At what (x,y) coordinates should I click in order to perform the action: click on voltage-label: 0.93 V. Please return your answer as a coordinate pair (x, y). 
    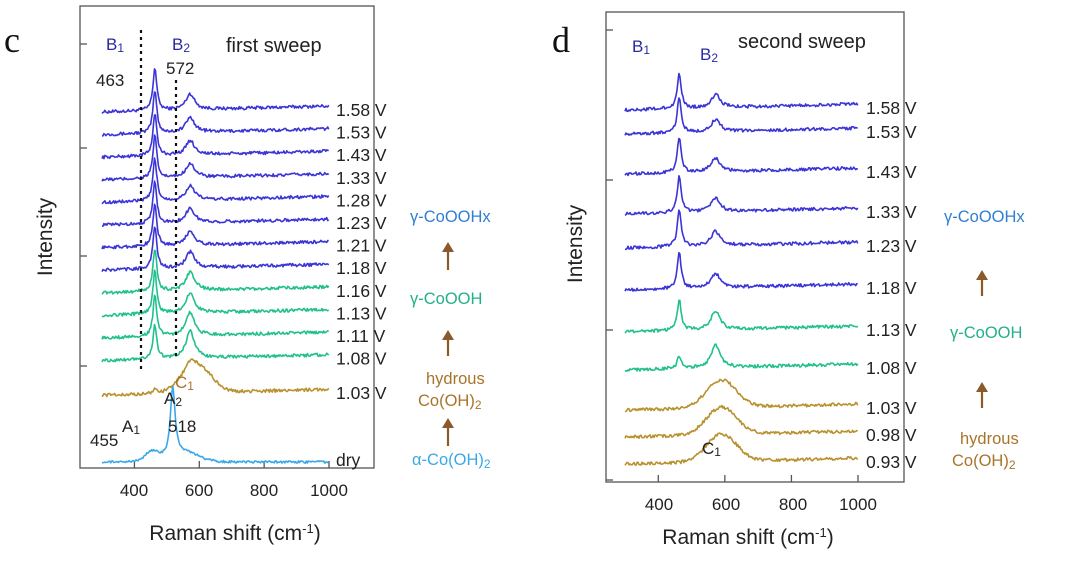
    Looking at the image, I should click on (891, 462).